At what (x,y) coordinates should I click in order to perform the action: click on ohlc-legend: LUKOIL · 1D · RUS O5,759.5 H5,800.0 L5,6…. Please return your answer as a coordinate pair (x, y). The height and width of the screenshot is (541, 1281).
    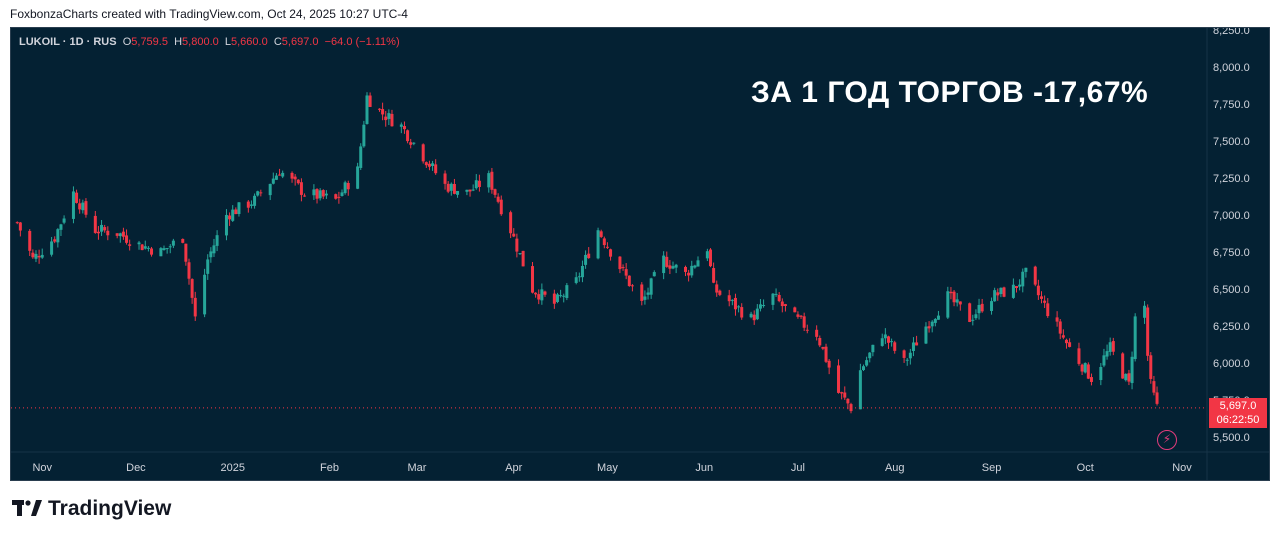
    Looking at the image, I should click on (209, 42).